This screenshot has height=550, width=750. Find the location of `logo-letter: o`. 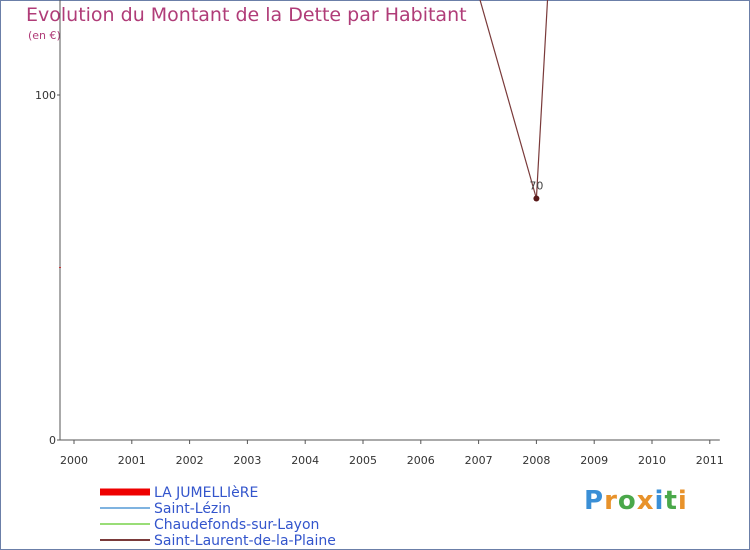

logo-letter: o is located at coordinates (627, 501).